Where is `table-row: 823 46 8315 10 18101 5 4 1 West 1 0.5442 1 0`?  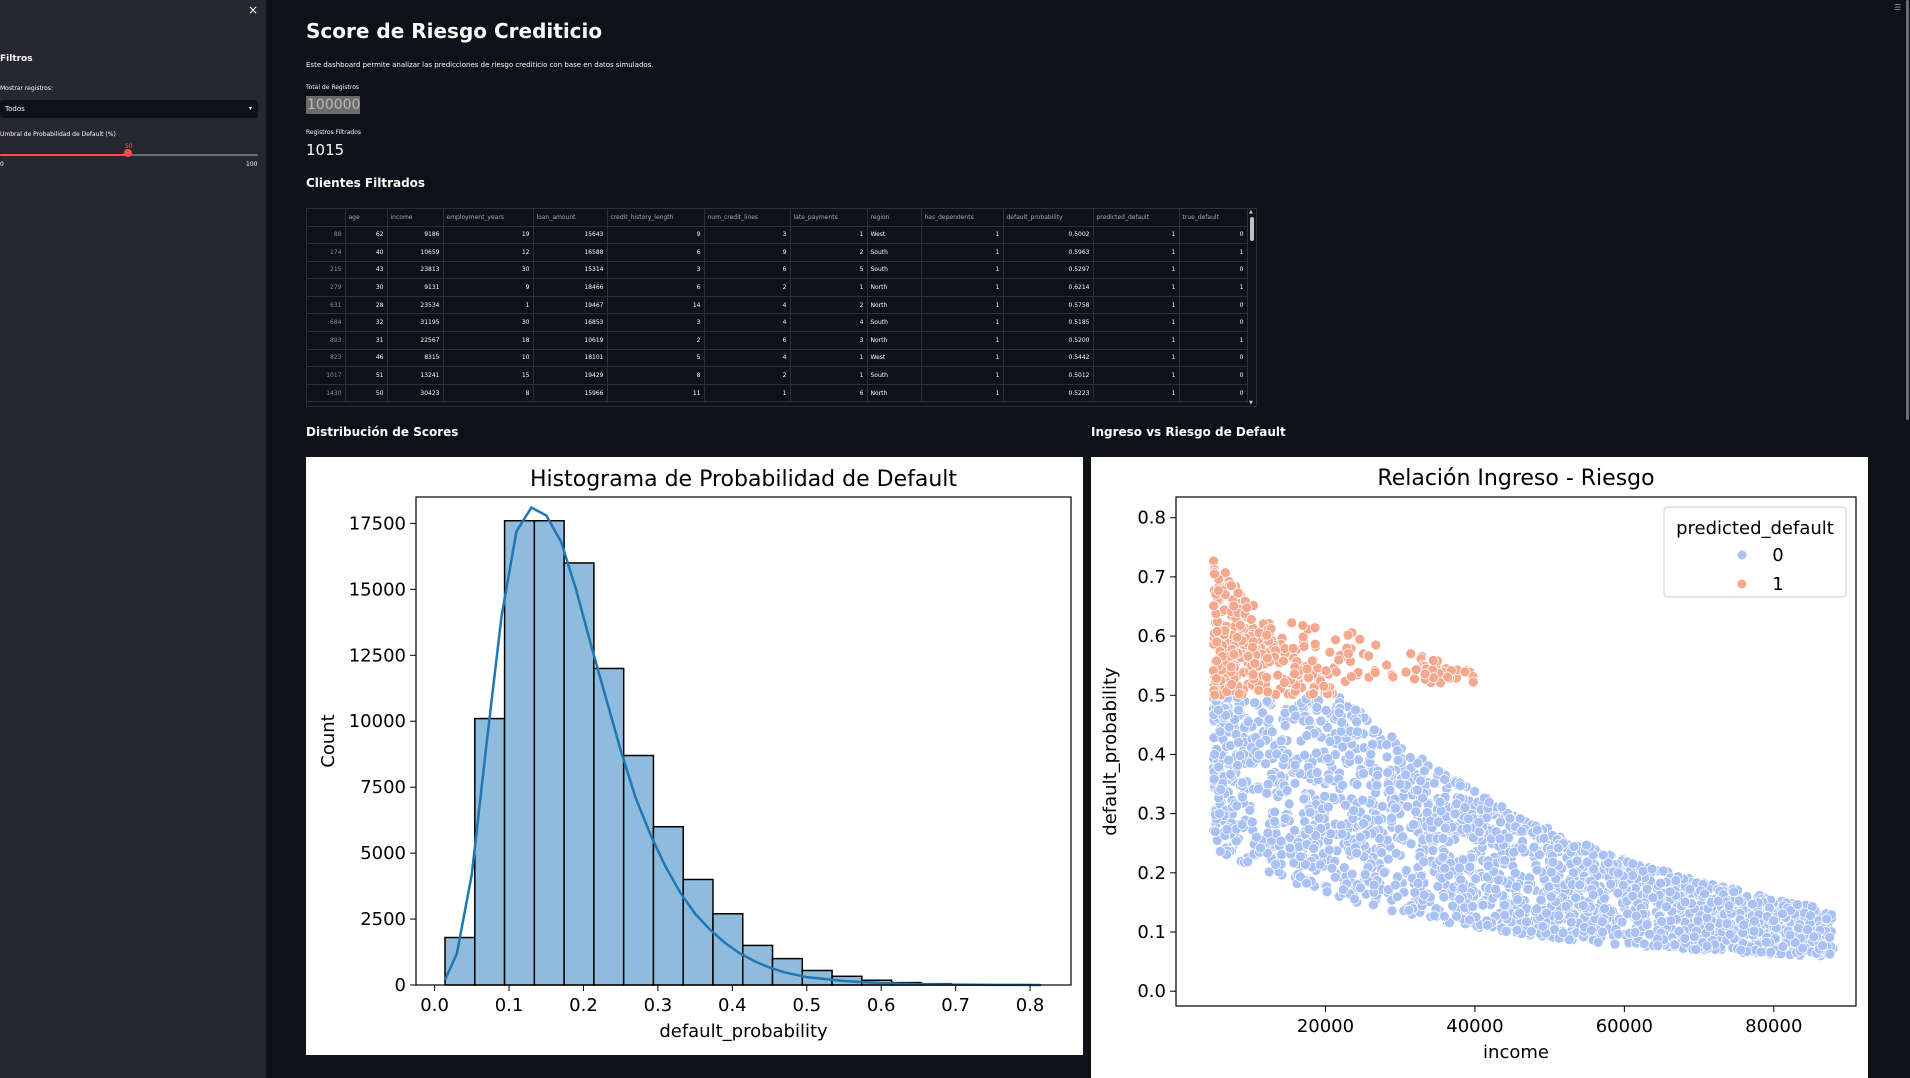
table-row: 823 46 8315 10 18101 5 4 1 West 1 0.5442 1 0 is located at coordinates (777, 358).